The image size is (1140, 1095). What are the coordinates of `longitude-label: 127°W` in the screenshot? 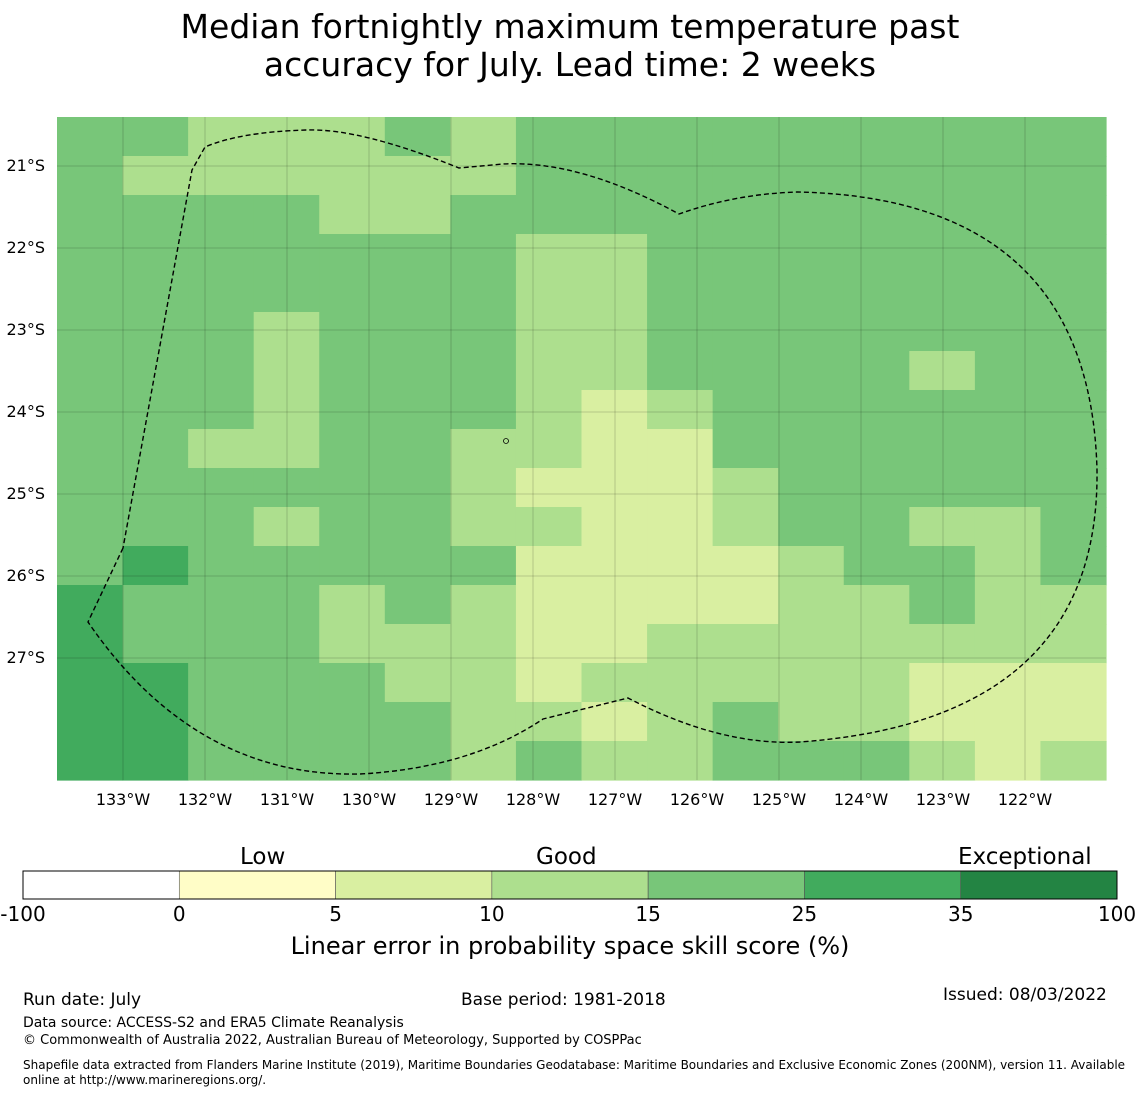 It's located at (615, 799).